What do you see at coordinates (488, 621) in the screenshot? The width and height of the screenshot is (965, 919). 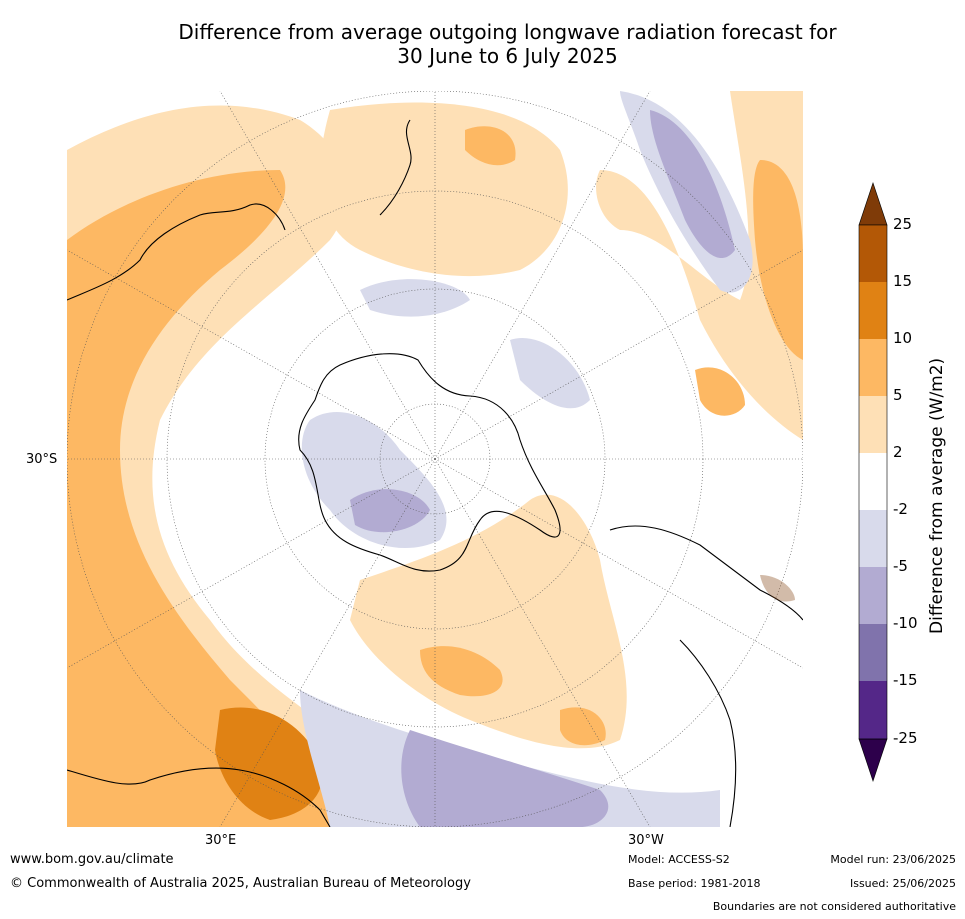 I see `anomaly-2-5-southeast` at bounding box center [488, 621].